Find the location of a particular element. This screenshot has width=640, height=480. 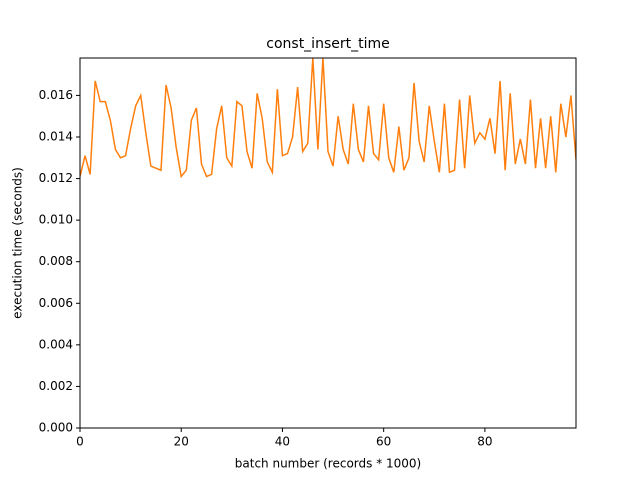

y-tick-label: 0.012 is located at coordinates (56, 178).